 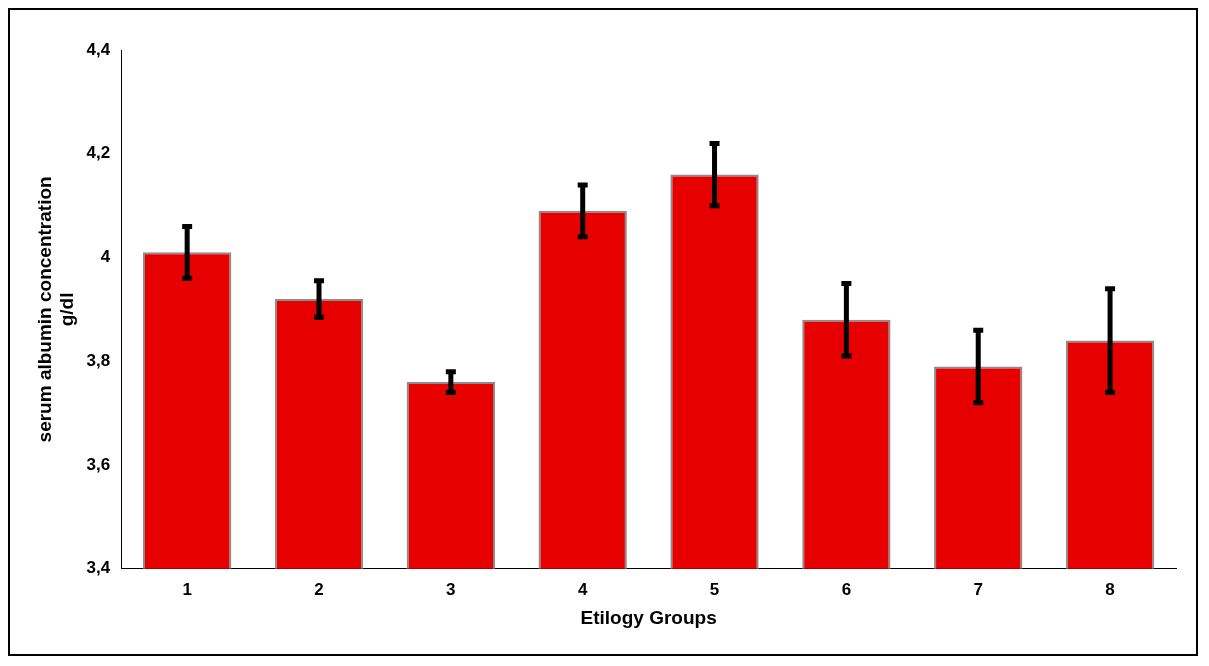 I want to click on y-tick-label: 4,2, so click(x=98, y=153).